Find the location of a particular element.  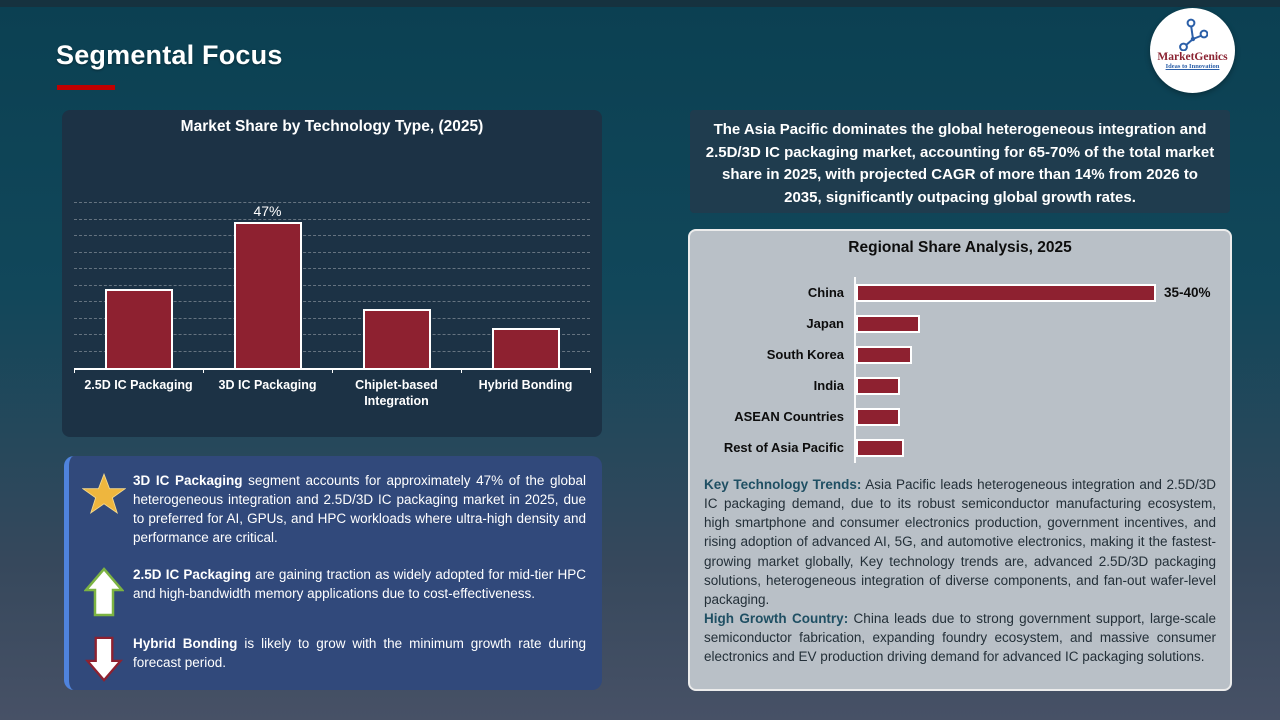

logo-tagline-text: Ideas to Innovation is located at coordinates (1192, 66).